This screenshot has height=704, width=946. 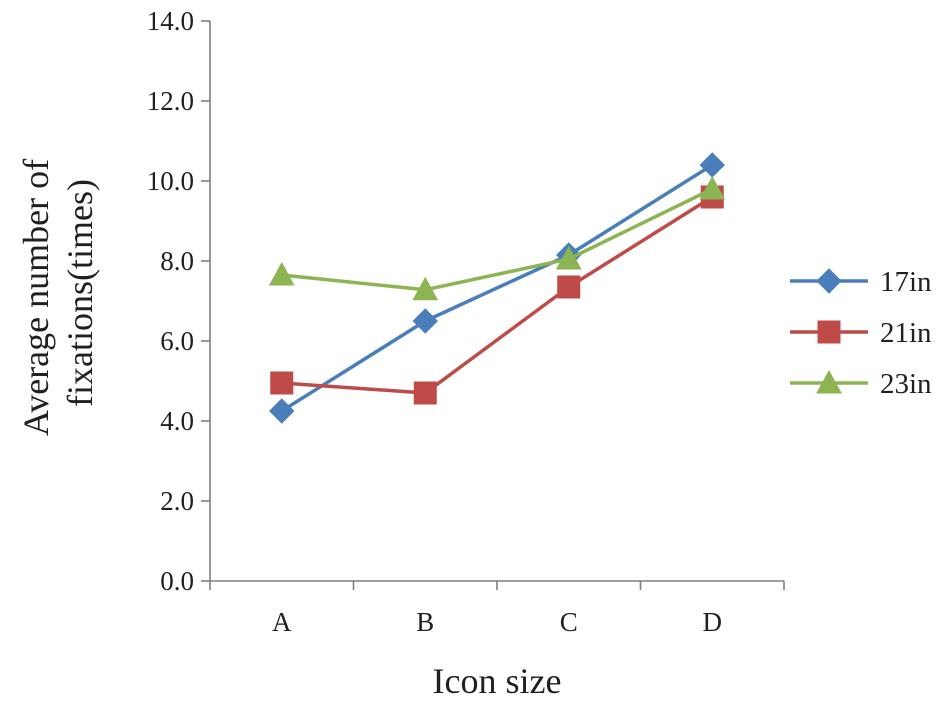 I want to click on y-tick-label: 0.0, so click(x=177, y=581).